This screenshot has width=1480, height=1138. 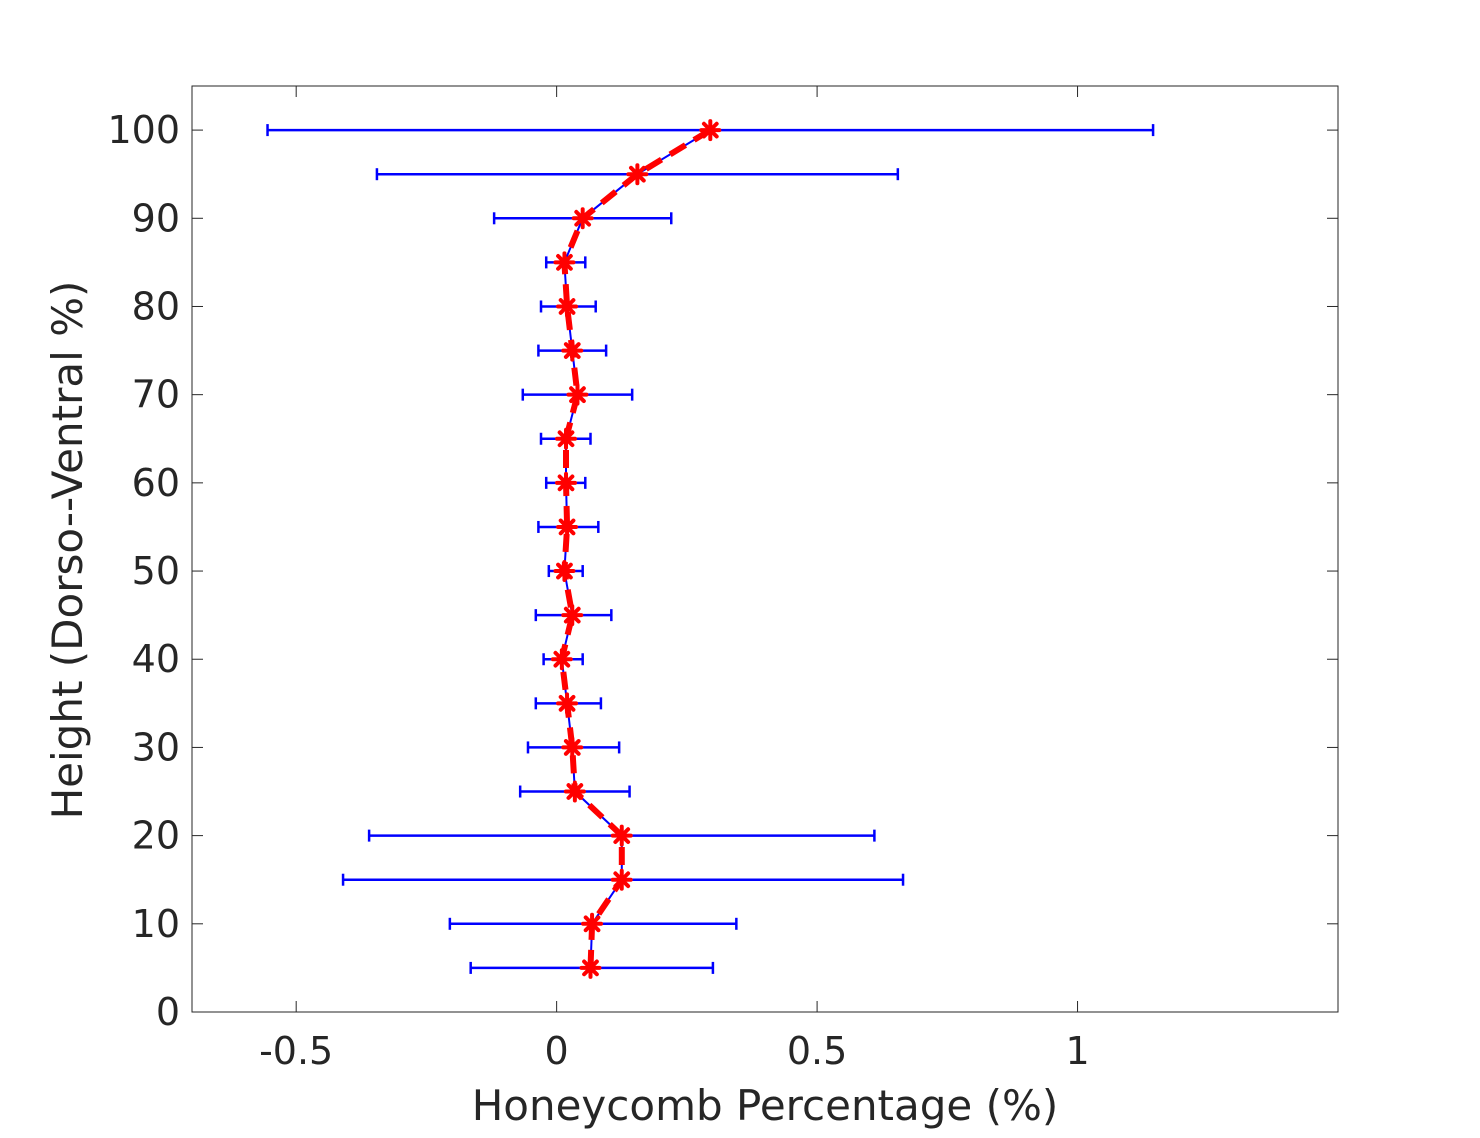 I want to click on y-axis-label: Height (Dorso--Ventral %), so click(x=67, y=550).